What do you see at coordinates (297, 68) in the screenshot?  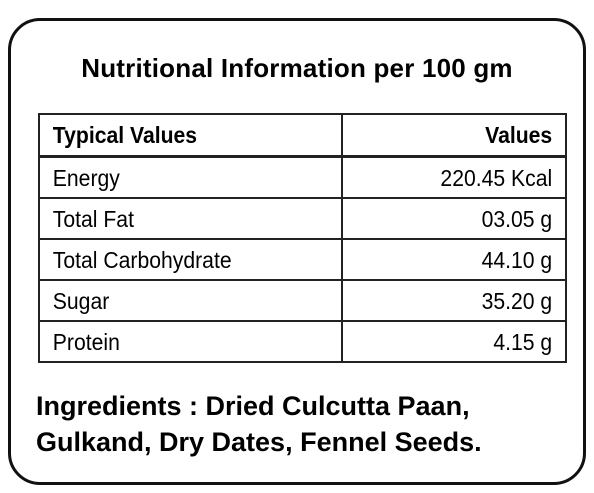 I see `nutrition-title: Nutritional Information per 100 gm` at bounding box center [297, 68].